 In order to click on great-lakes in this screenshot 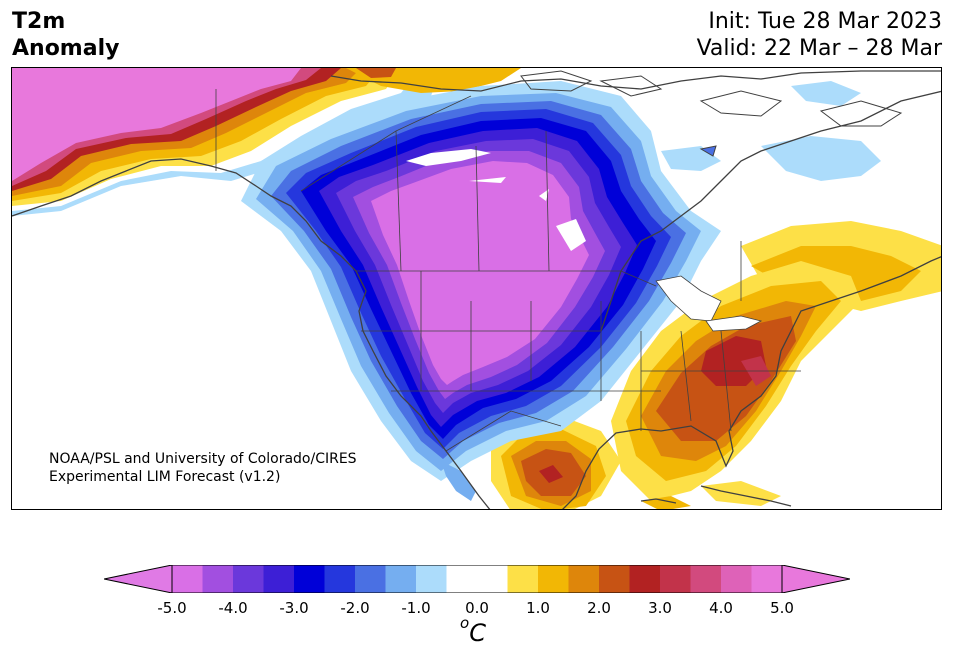, I will do `click(688, 298)`.